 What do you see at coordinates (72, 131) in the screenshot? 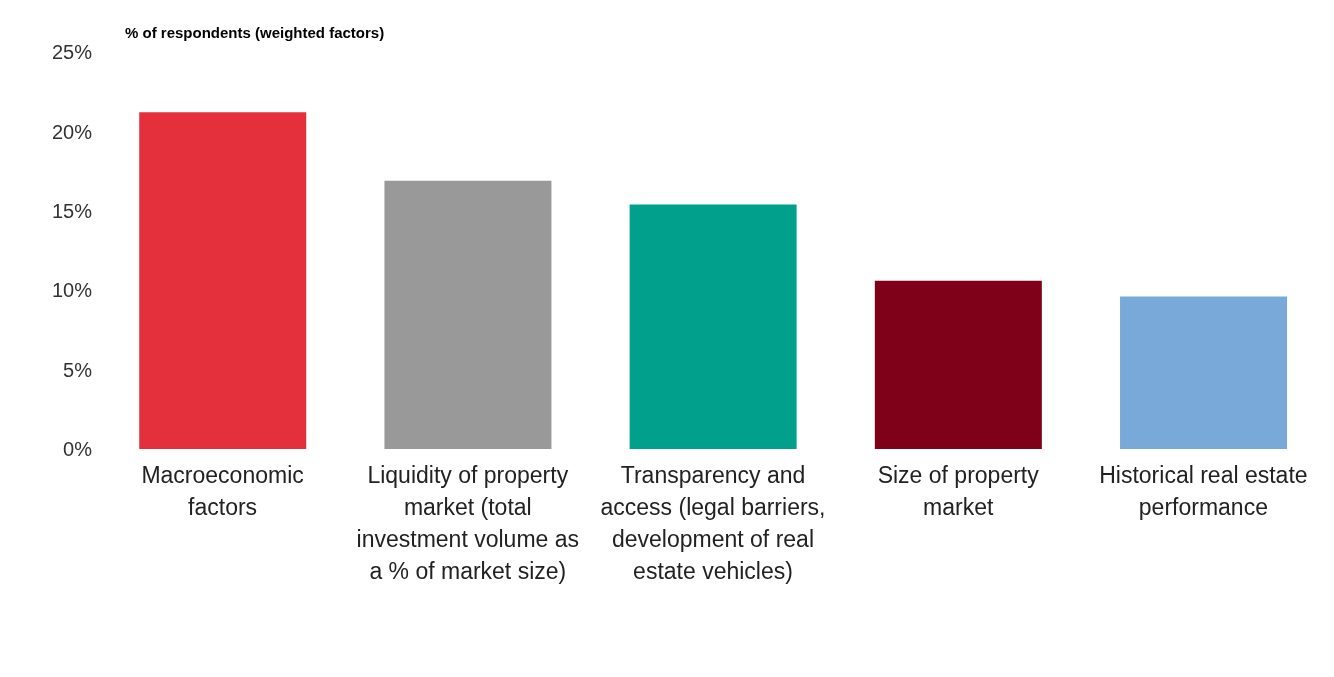
I see `y-tick-label: 20%` at bounding box center [72, 131].